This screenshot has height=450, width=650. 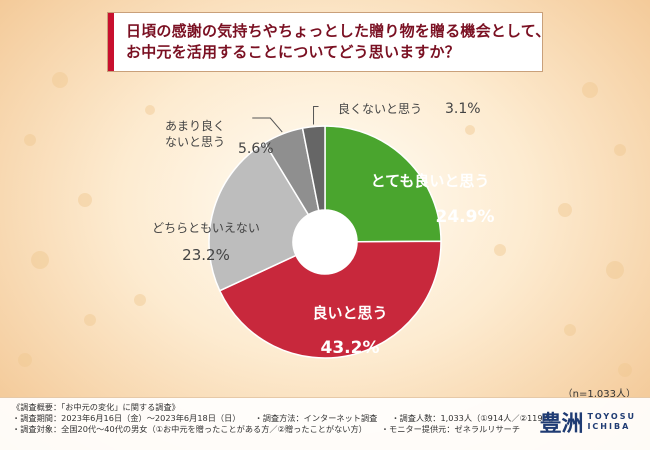 What do you see at coordinates (450, 429) in the screenshot?
I see `survey-provider: ・モニター提供元：ゼネラルリサーチ` at bounding box center [450, 429].